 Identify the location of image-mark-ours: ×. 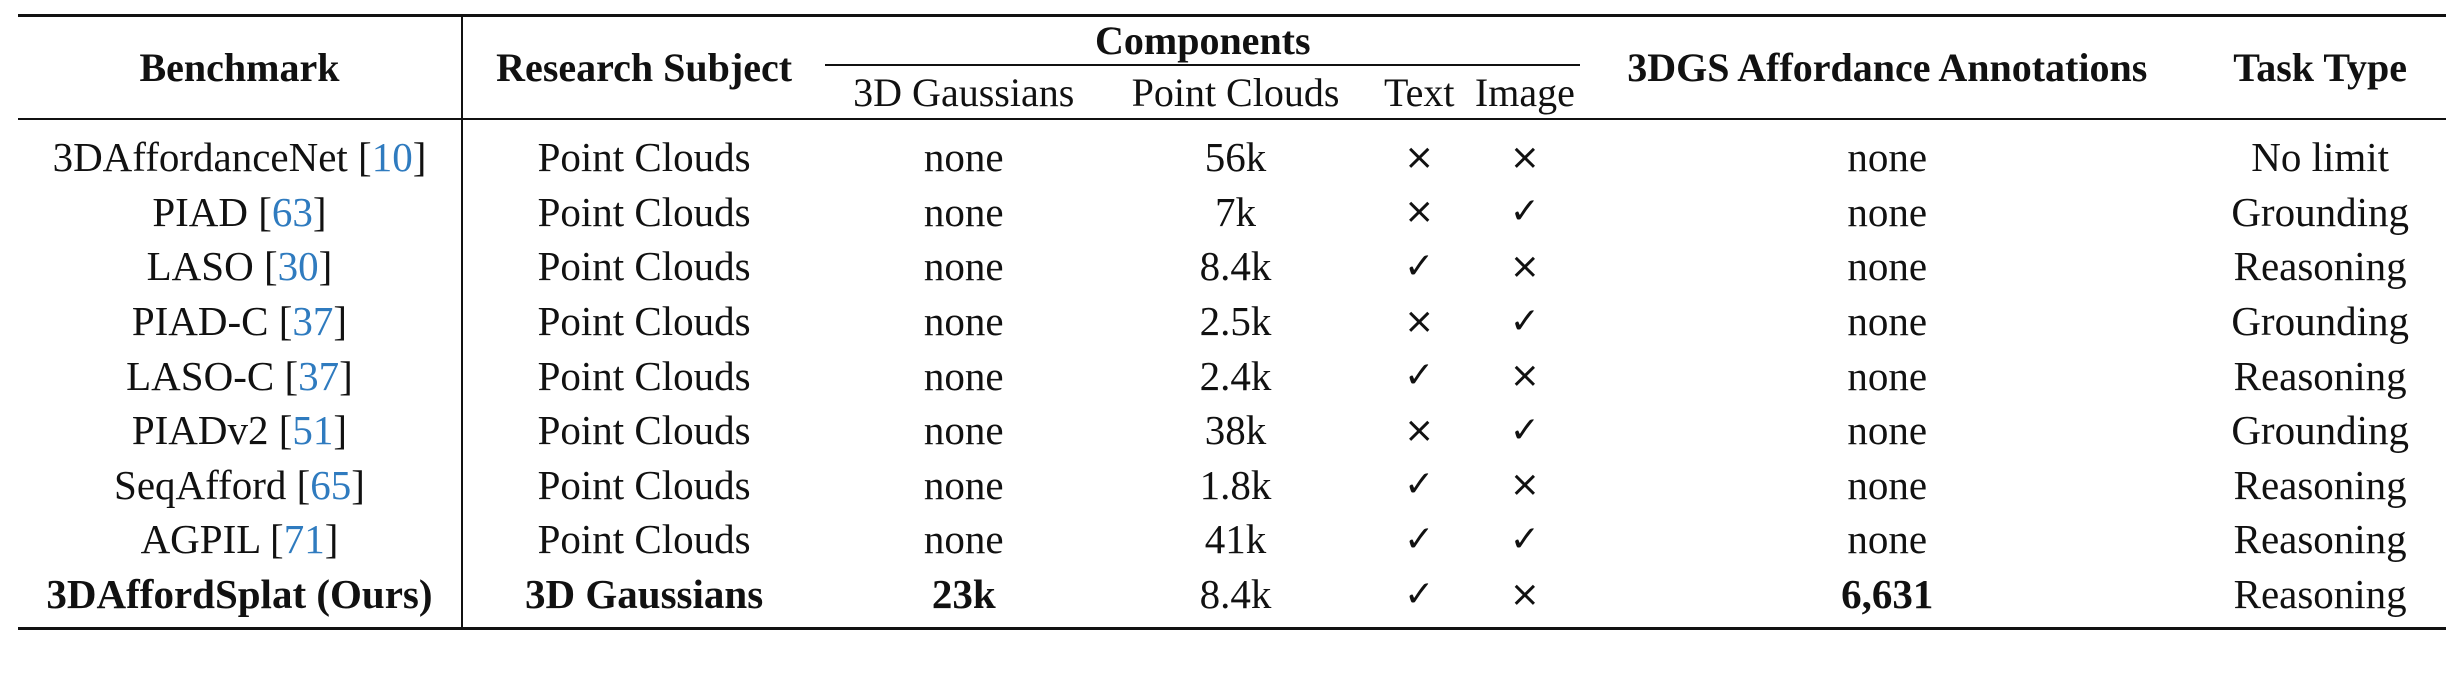
(1524, 594).